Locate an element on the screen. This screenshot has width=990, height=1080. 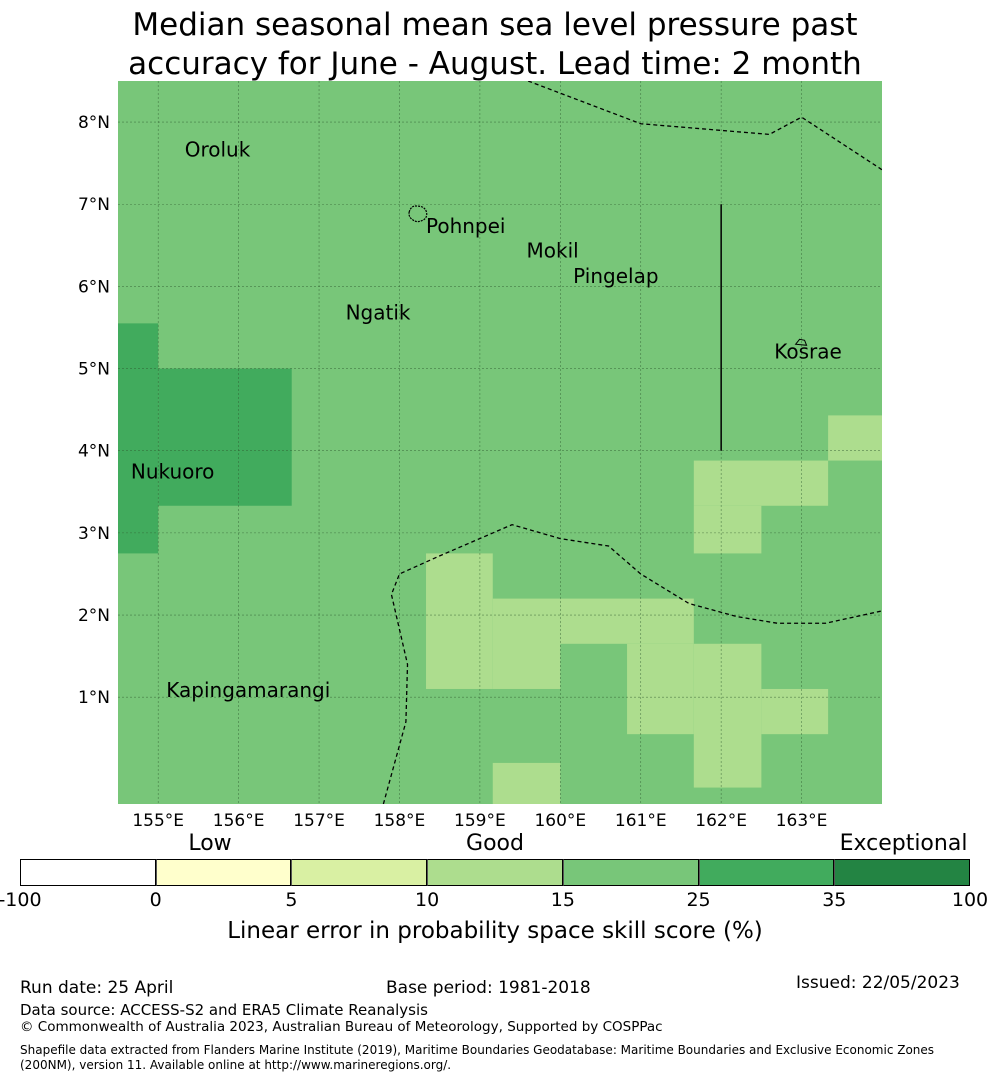
run-date: Run date: 25 April is located at coordinates (97, 988).